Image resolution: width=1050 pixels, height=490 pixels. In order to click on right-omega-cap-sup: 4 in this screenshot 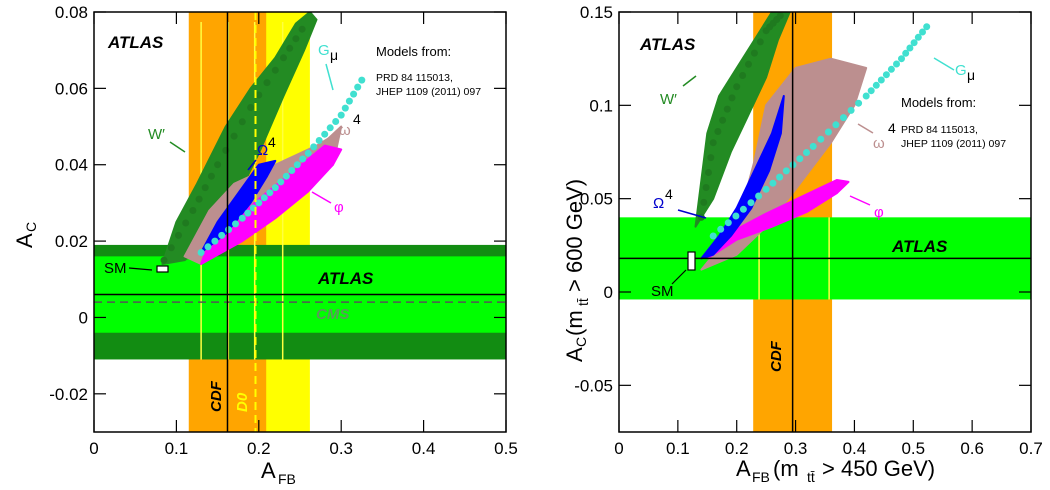, I will do `click(669, 194)`.